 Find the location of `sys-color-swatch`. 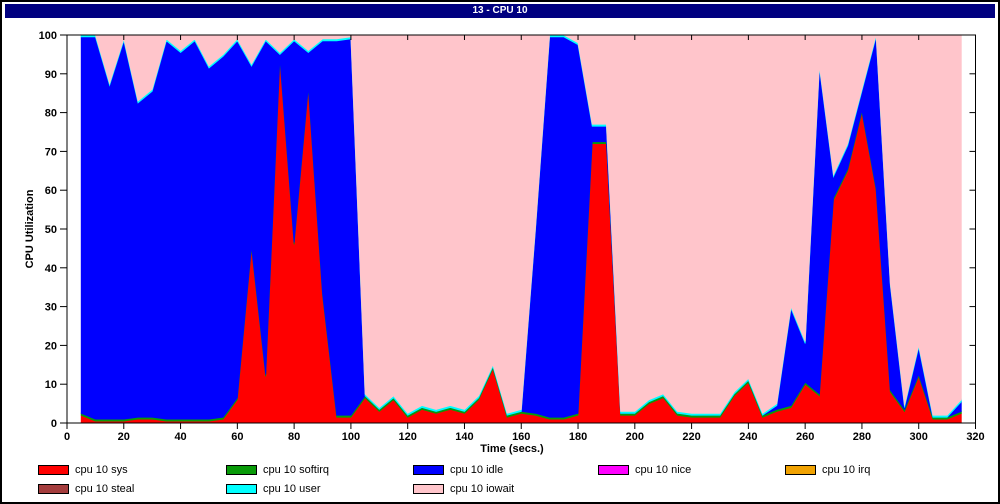

sys-color-swatch is located at coordinates (53, 470).